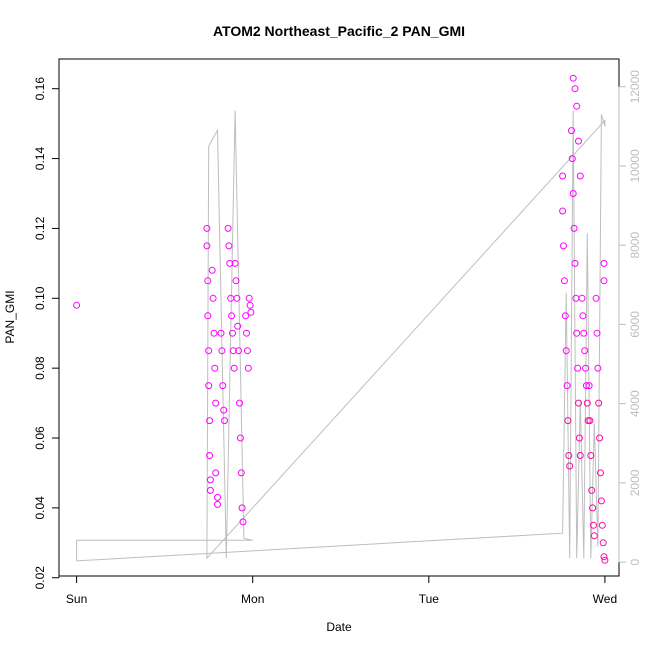  What do you see at coordinates (40, 508) in the screenshot?
I see `y-tick-label: 0.04` at bounding box center [40, 508].